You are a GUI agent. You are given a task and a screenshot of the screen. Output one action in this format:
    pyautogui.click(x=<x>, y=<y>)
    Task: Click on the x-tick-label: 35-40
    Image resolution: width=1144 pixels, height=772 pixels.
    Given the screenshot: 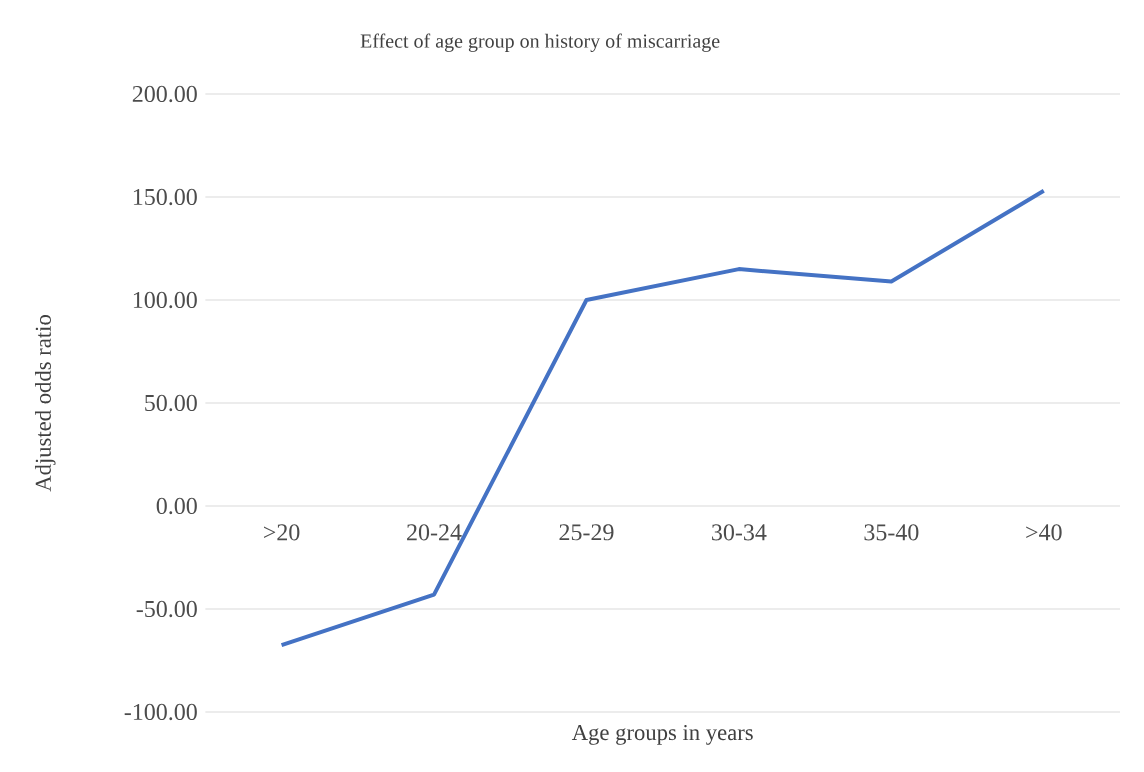 What is the action you would take?
    pyautogui.click(x=891, y=532)
    